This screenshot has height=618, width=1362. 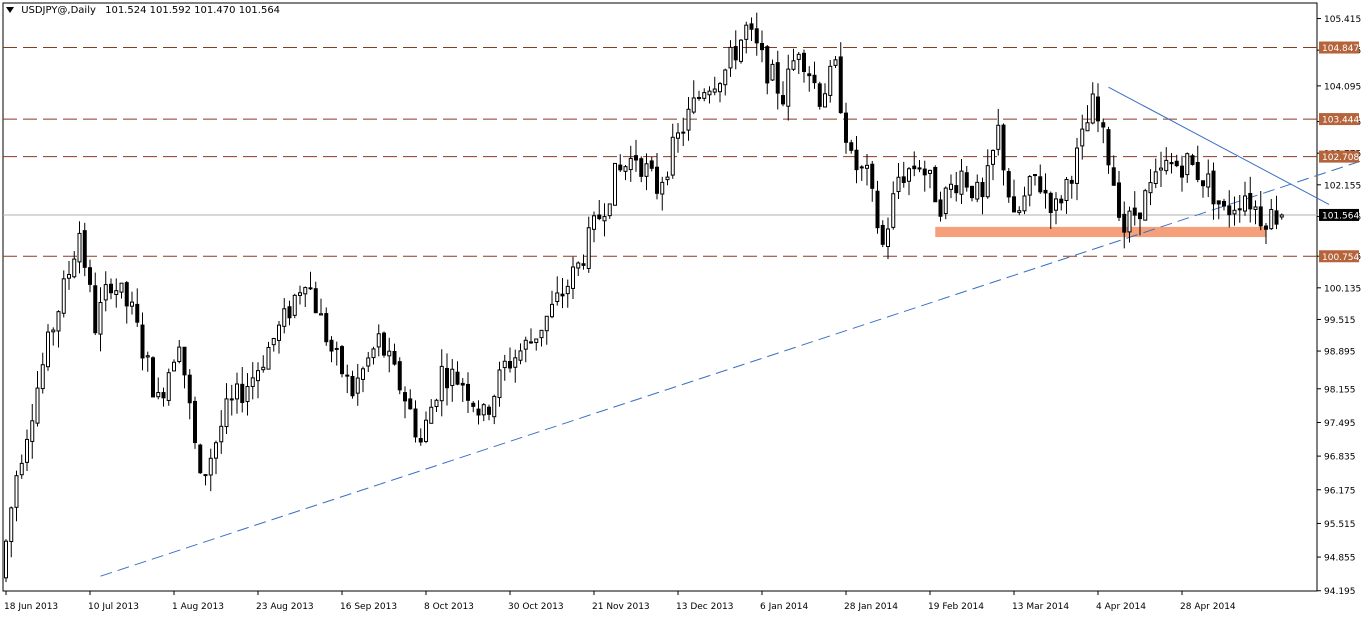 What do you see at coordinates (449, 607) in the screenshot?
I see `x-axis-tick-label: 8 Oct 2013` at bounding box center [449, 607].